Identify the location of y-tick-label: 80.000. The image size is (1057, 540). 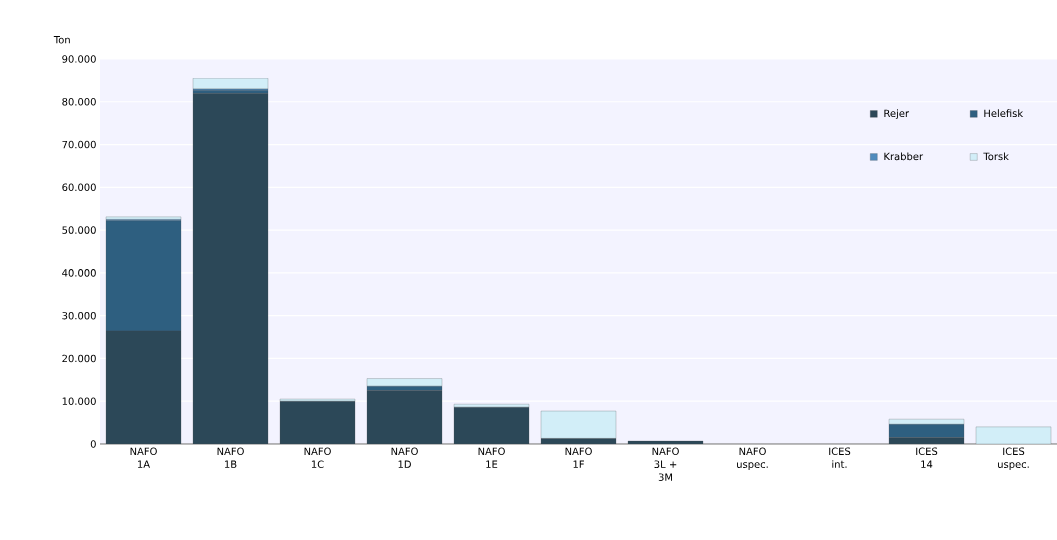
(79, 101).